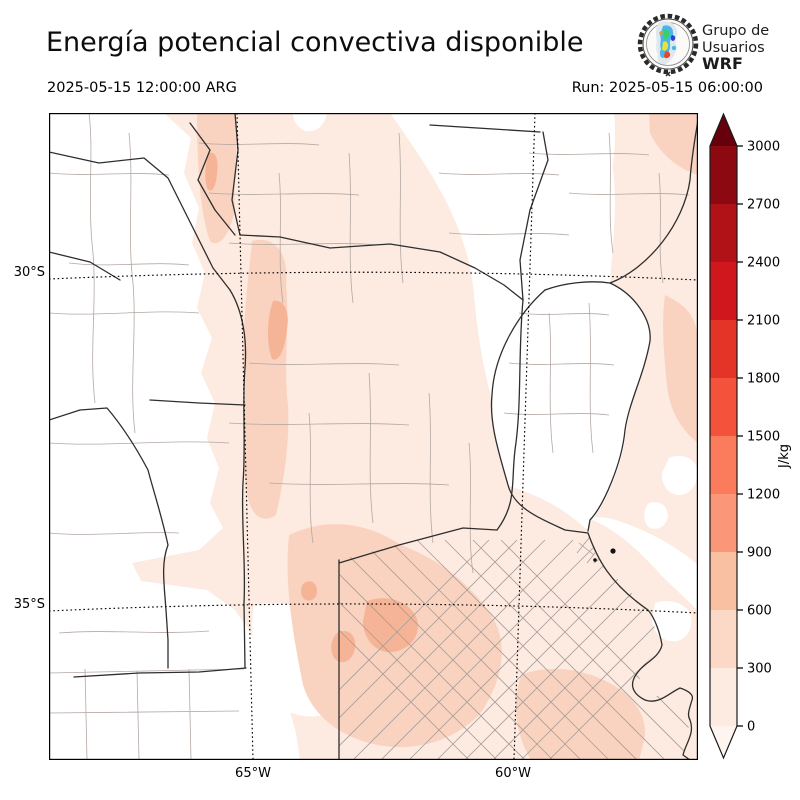 Image resolution: width=800 pixels, height=800 pixels. Describe the element at coordinates (373, 608) in the screenshot. I see `gridline-35s` at that location.